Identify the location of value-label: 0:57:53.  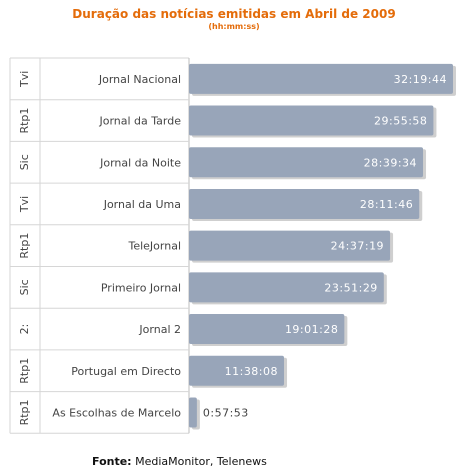
(226, 412).